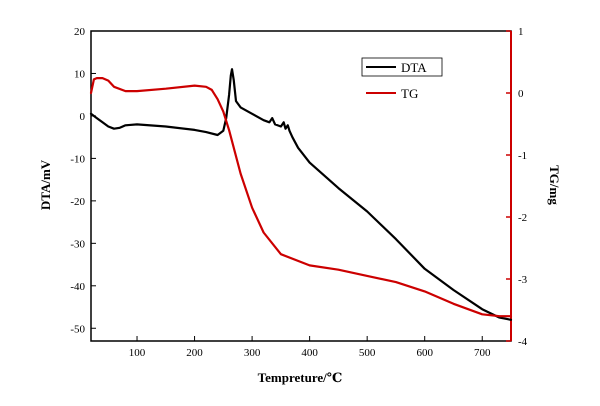  I want to click on x-tick-label: 100, so click(137, 353).